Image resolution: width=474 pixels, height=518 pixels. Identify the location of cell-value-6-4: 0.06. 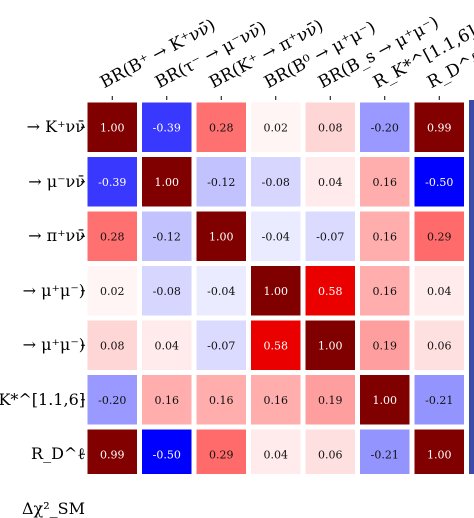
(330, 454).